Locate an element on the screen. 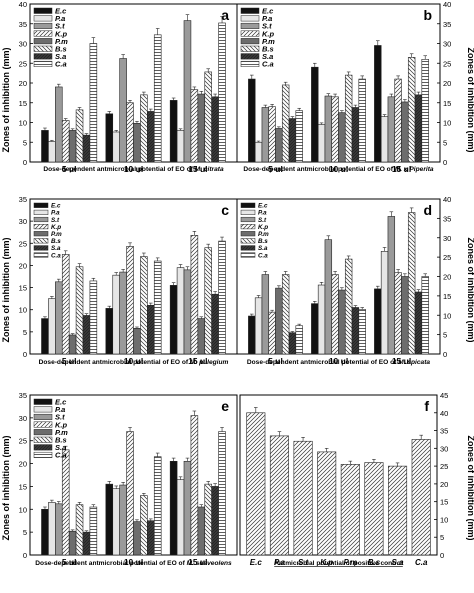  y-tick-label: 15 is located at coordinates (447, 296).